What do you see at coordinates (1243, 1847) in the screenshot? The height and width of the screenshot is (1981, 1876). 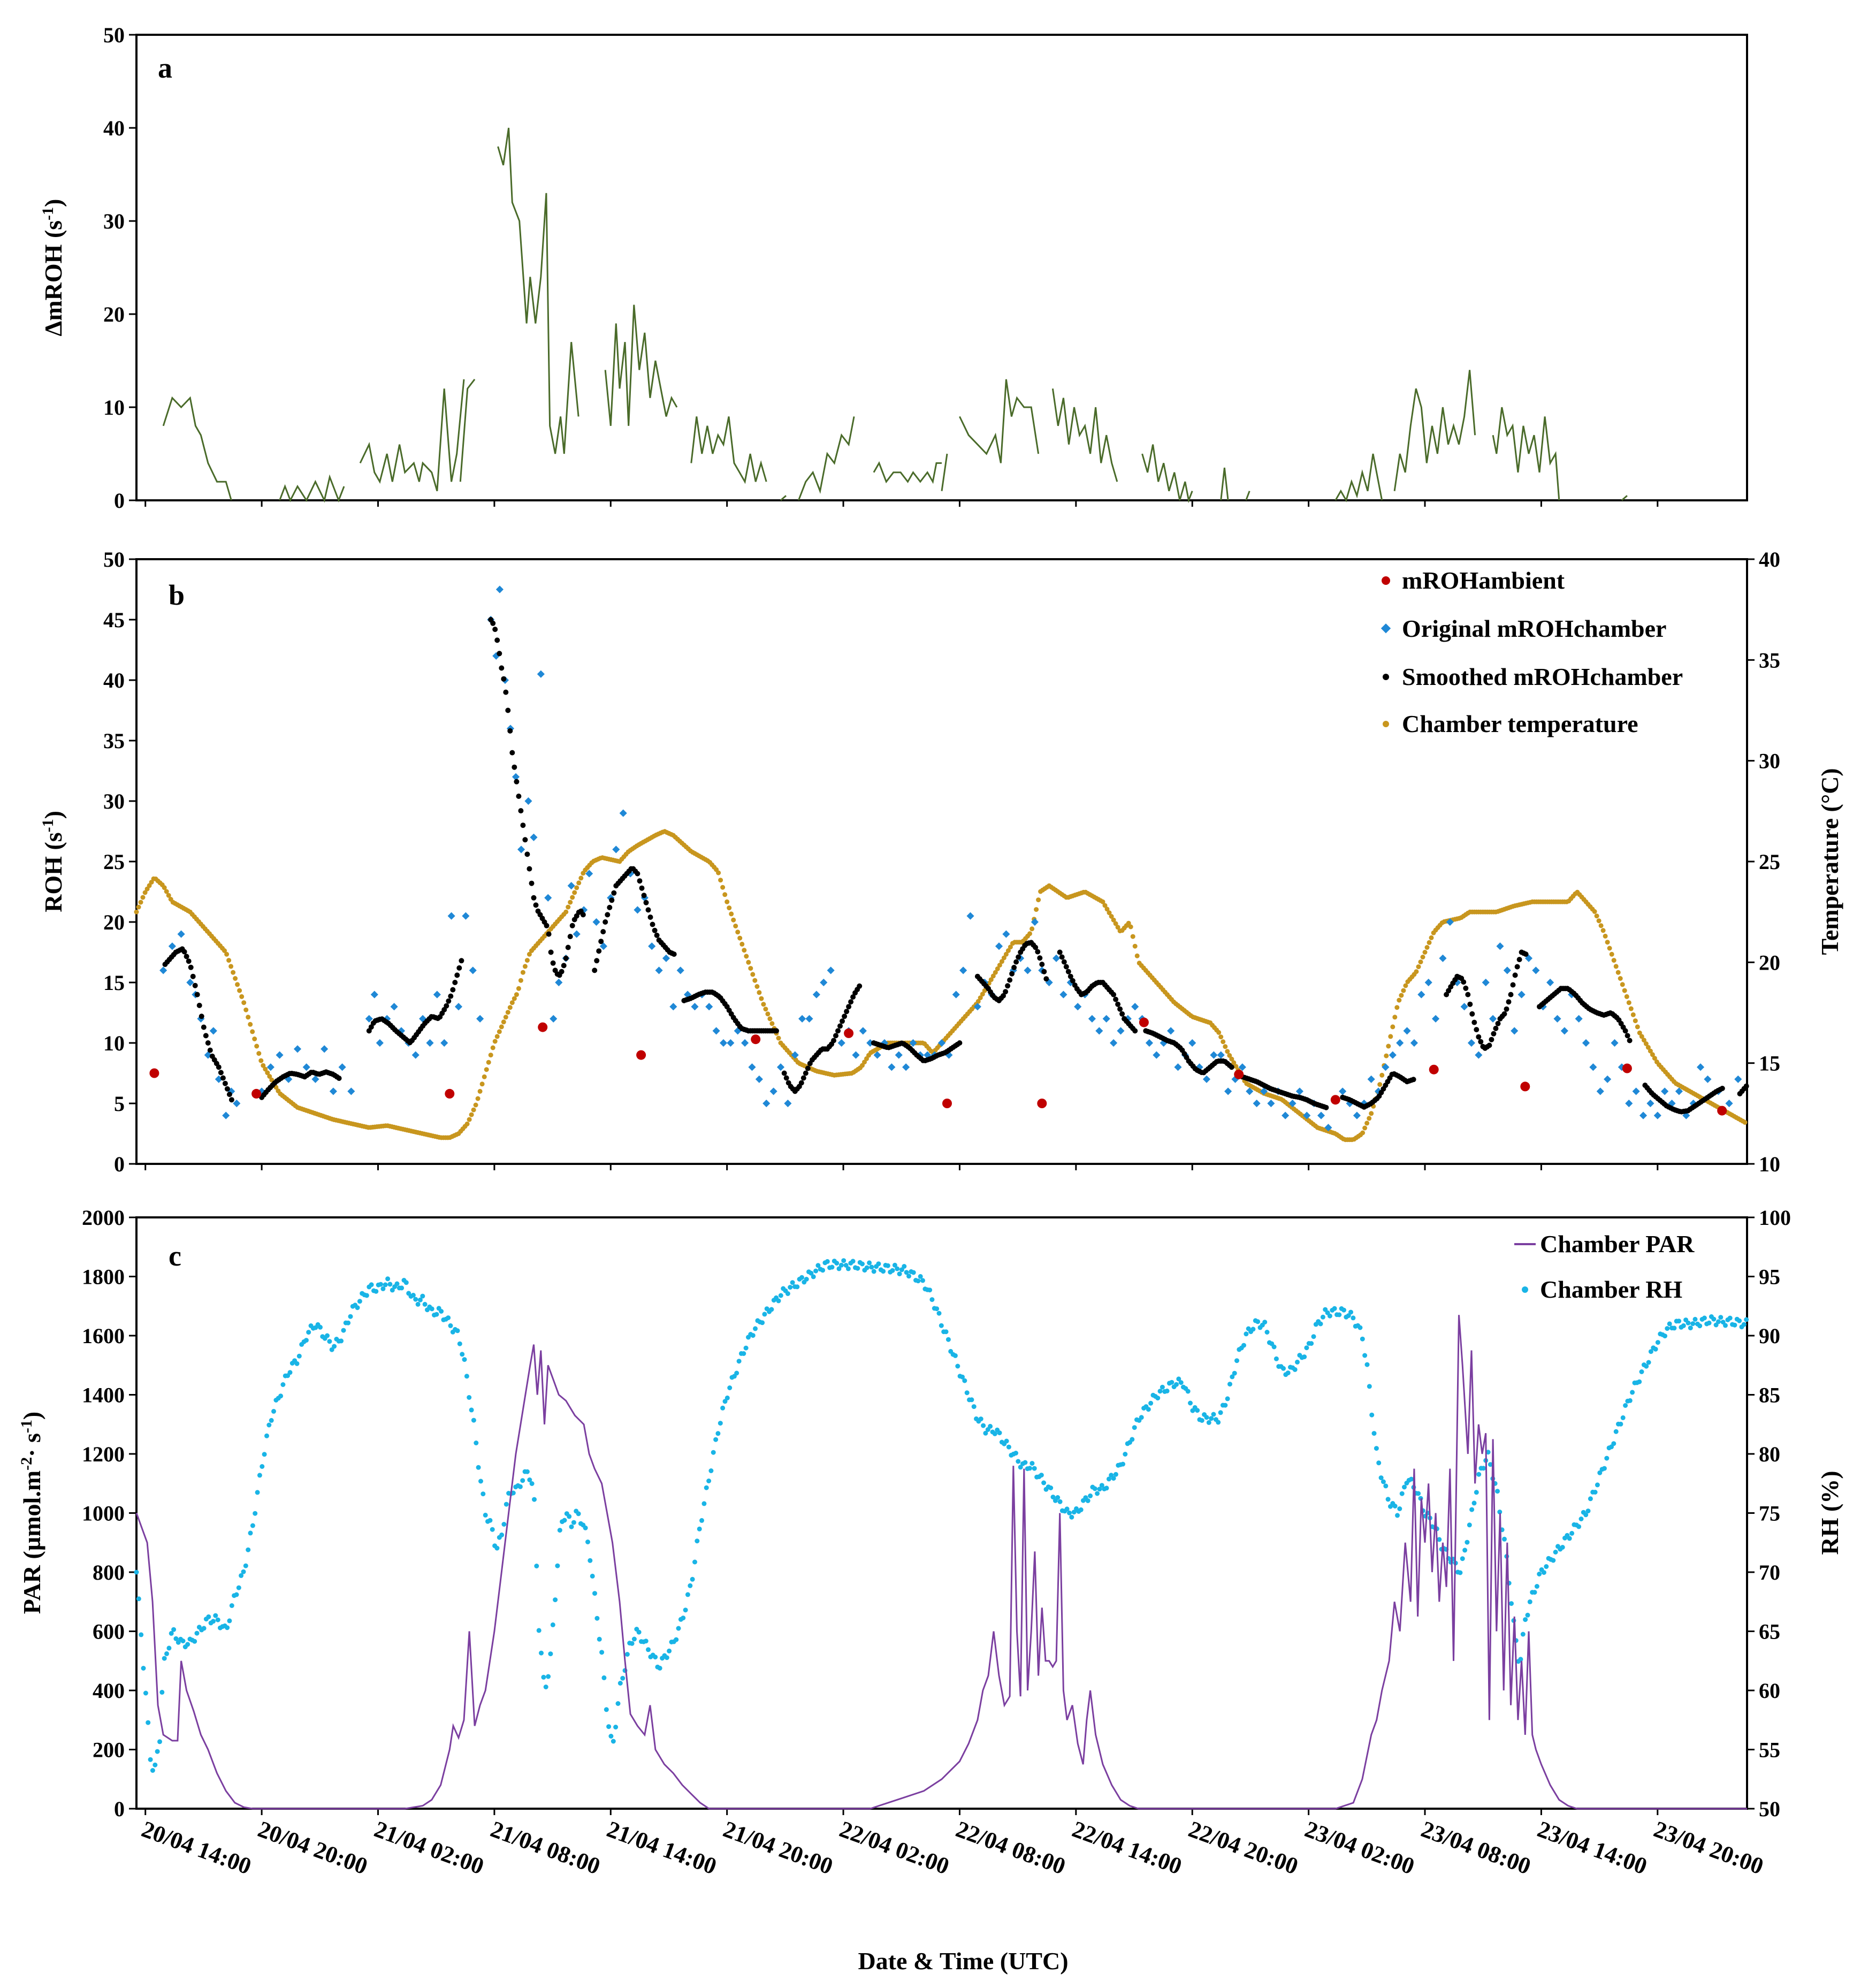 I see `x-tick-label: 22/04 20:00` at bounding box center [1243, 1847].